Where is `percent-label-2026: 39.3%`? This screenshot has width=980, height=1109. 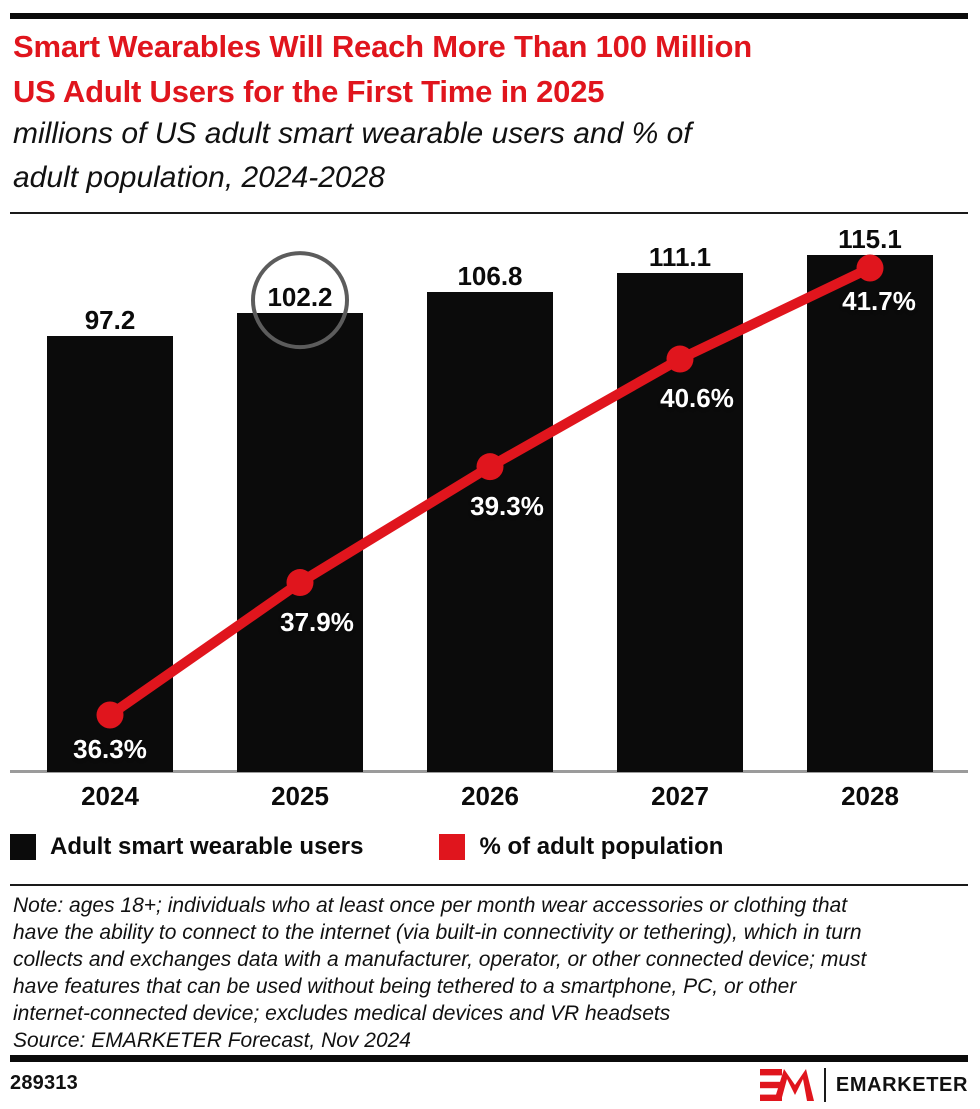 percent-label-2026: 39.3% is located at coordinates (507, 505).